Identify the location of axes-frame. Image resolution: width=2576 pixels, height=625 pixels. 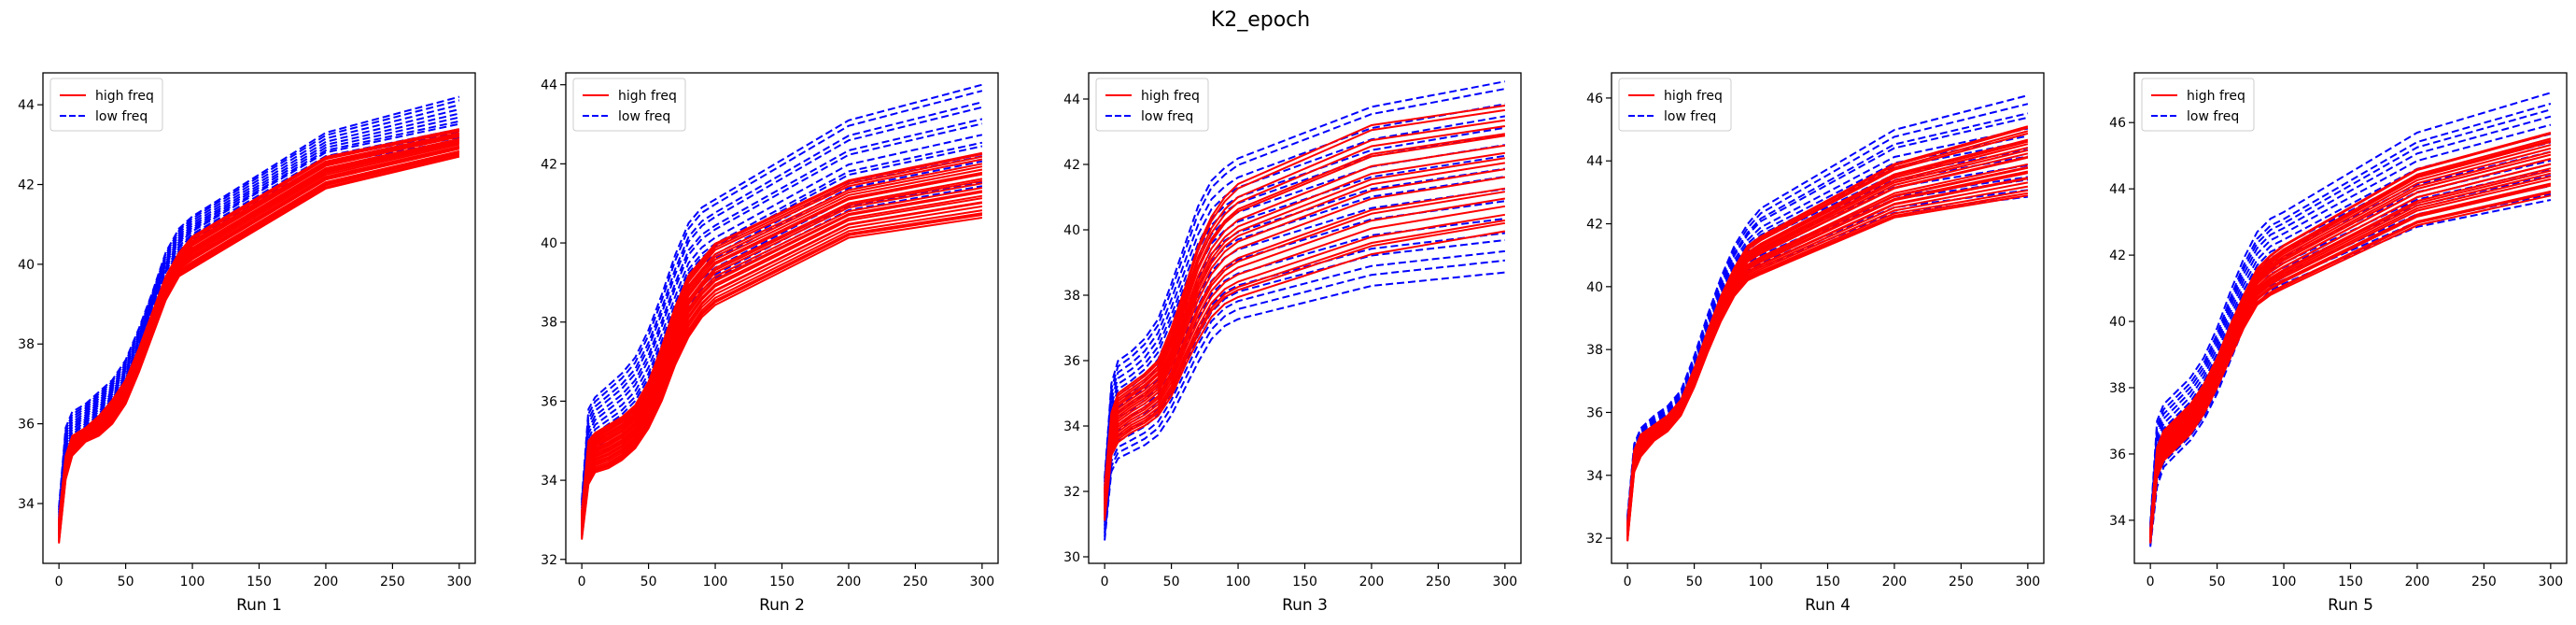
(1305, 318).